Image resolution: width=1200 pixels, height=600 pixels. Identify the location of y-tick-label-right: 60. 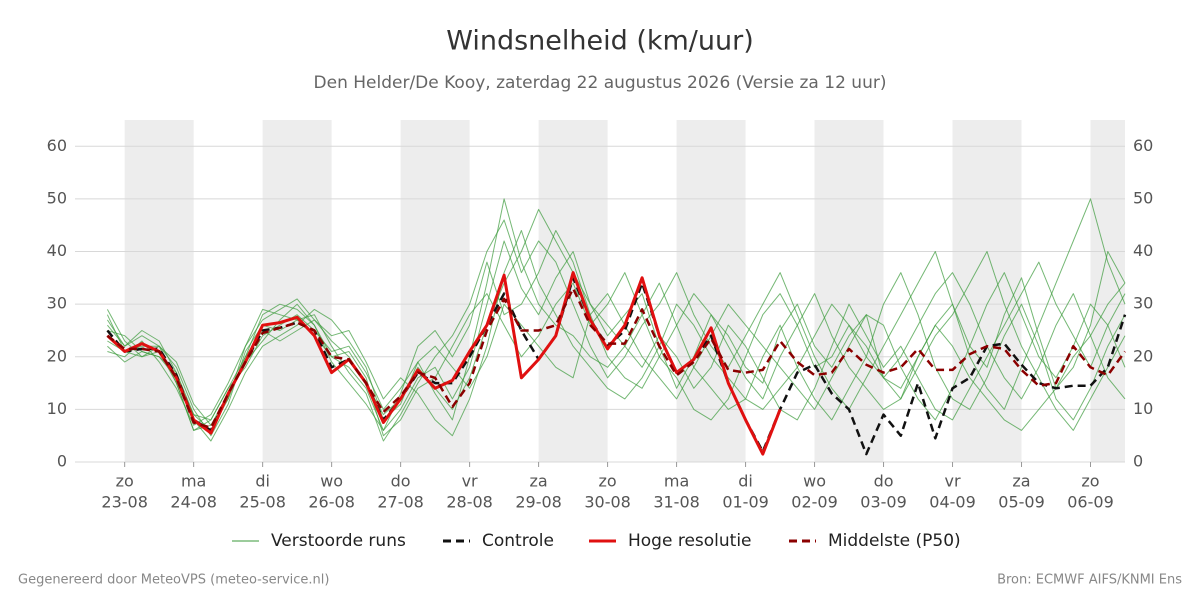
(1143, 145).